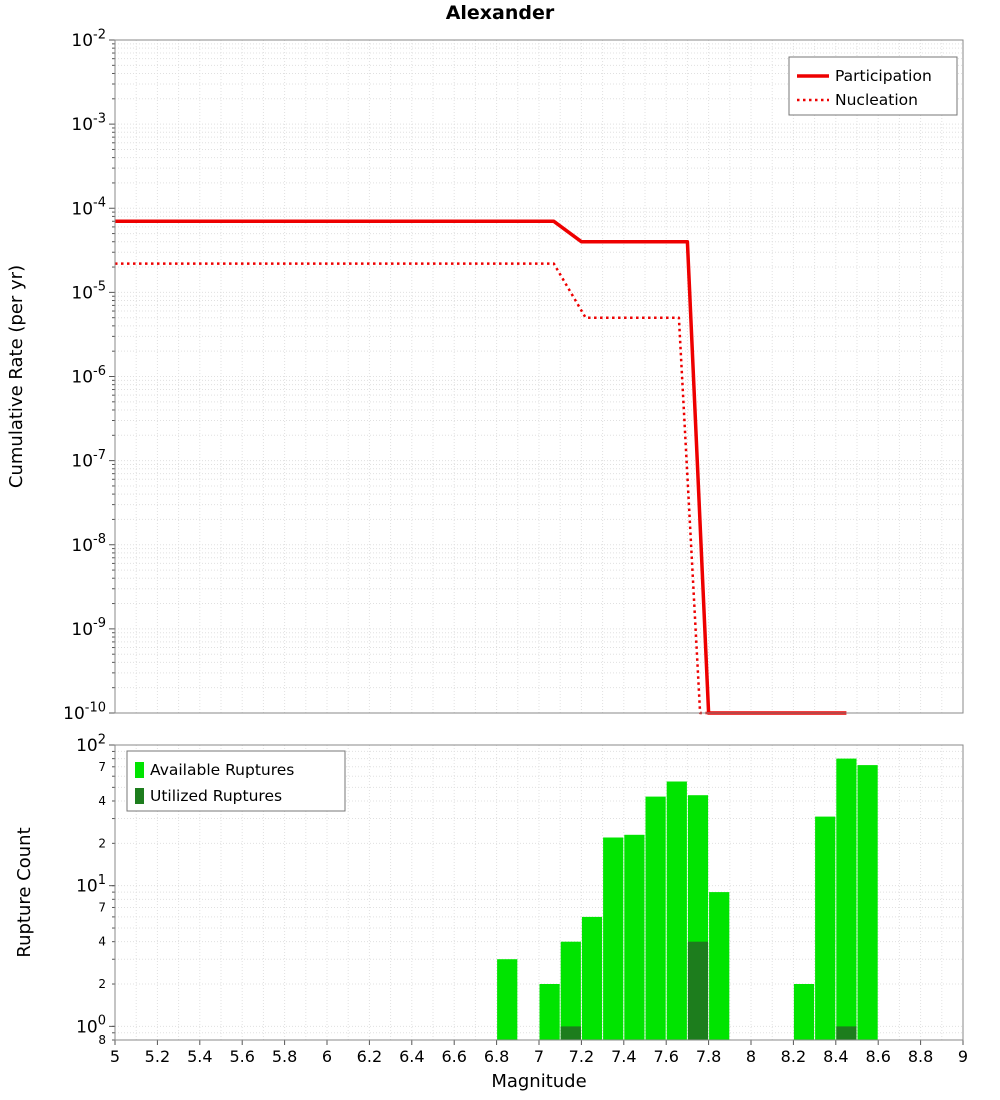 This screenshot has height=1100, width=1000. What do you see at coordinates (496, 1056) in the screenshot?
I see `x-axis-tick-label: 6.8` at bounding box center [496, 1056].